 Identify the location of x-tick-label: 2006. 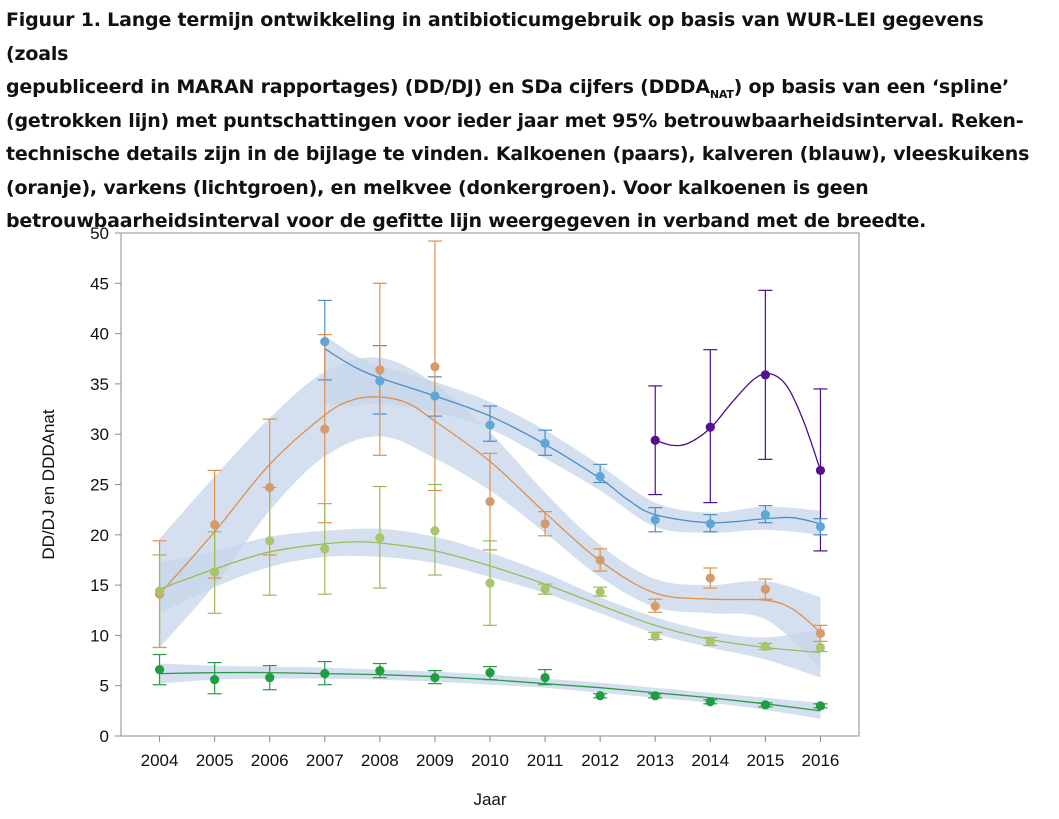
(270, 760).